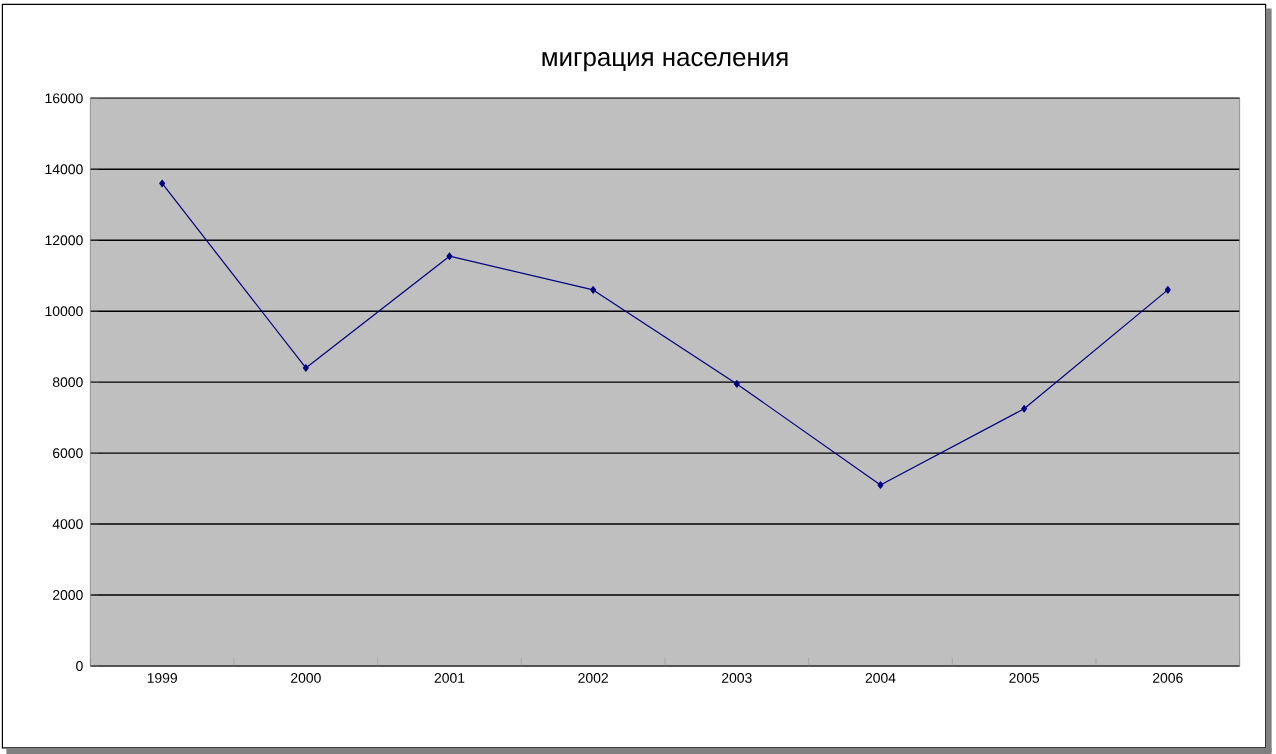 The image size is (1276, 754). I want to click on chart-title: миграция населения, so click(665, 61).